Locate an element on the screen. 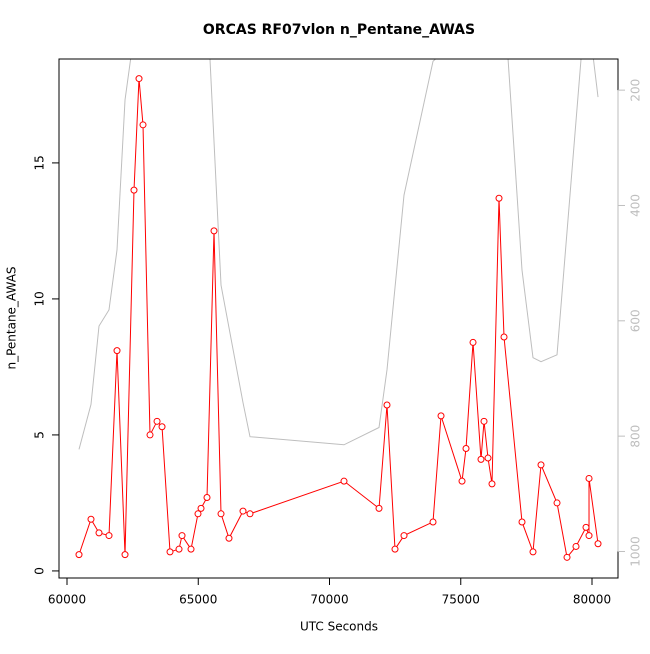 This screenshot has width=650, height=654. x-tick-label: 65000 is located at coordinates (198, 600).